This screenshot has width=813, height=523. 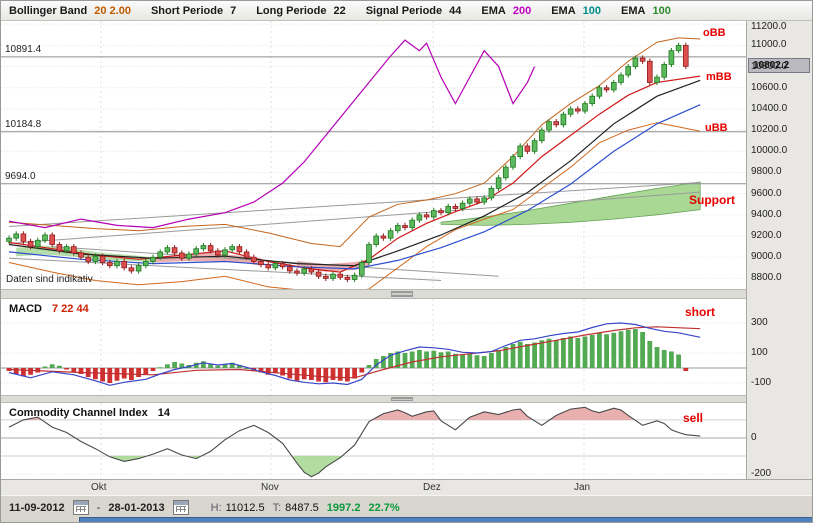 What do you see at coordinates (187, 10) in the screenshot?
I see `indicator-name: Short Periode` at bounding box center [187, 10].